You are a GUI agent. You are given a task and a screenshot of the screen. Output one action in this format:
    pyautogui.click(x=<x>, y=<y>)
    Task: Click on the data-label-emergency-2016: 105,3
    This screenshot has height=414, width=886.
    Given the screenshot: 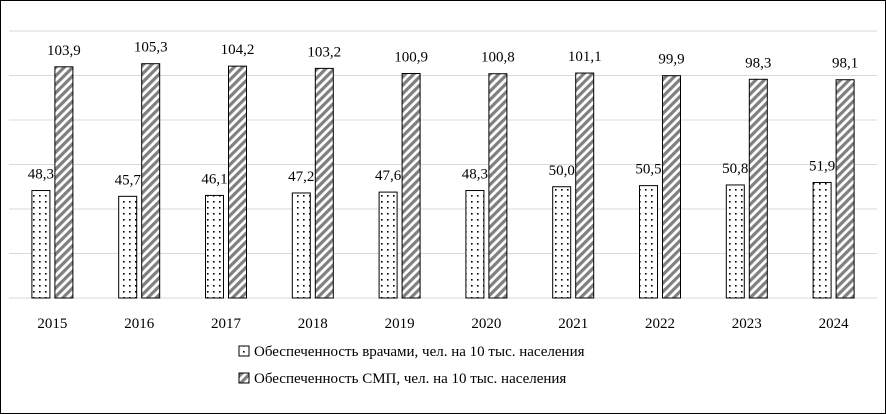 What is the action you would take?
    pyautogui.click(x=151, y=48)
    